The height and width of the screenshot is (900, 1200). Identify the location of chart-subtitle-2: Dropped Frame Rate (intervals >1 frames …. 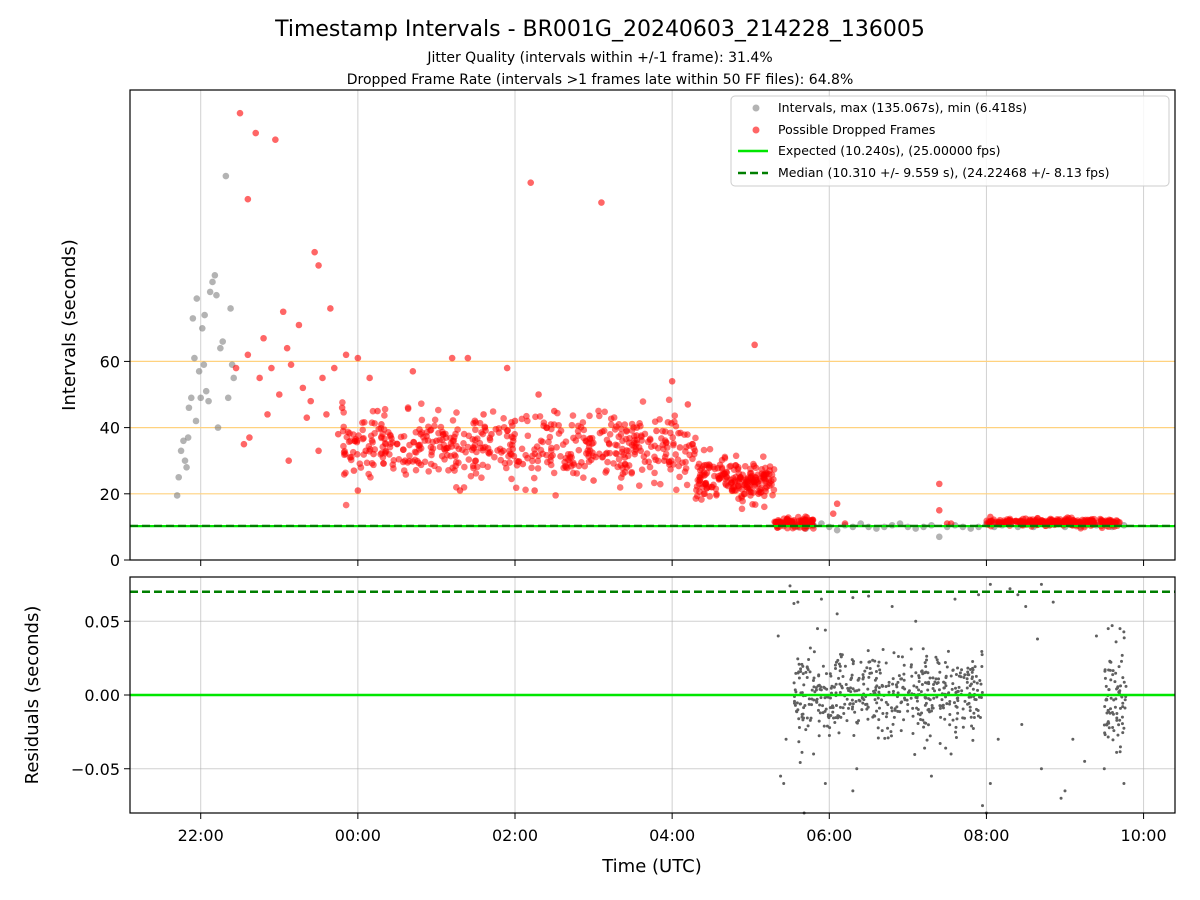
(600, 80).